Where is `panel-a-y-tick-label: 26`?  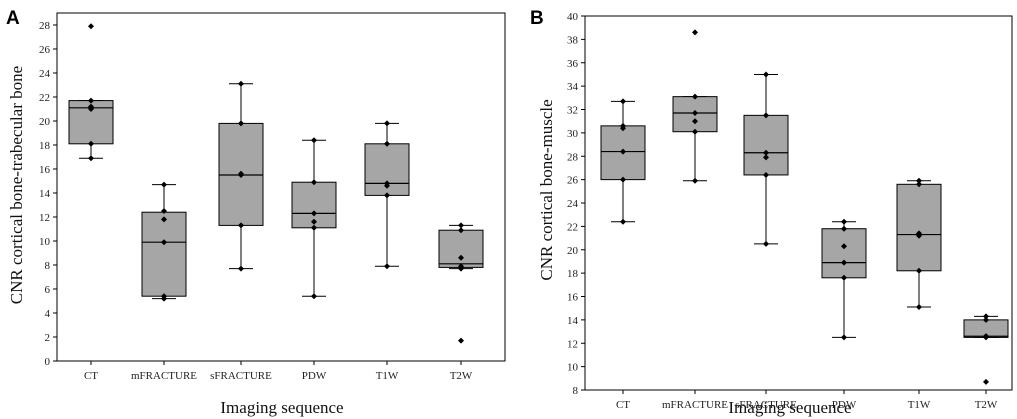 panel-a-y-tick-label: 26 is located at coordinates (45, 50).